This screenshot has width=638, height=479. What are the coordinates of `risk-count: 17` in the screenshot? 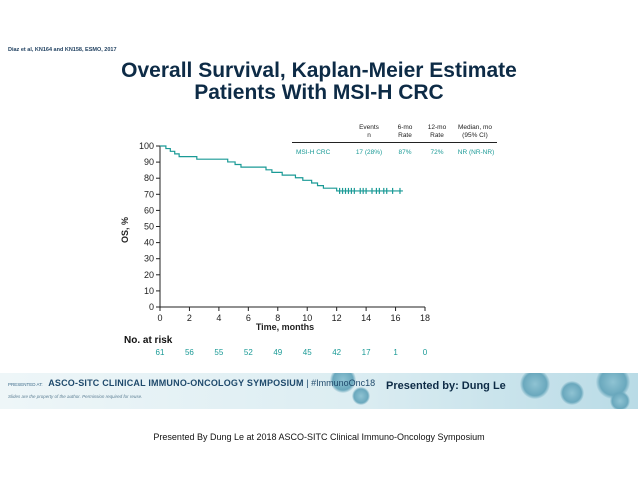 It's located at (366, 352).